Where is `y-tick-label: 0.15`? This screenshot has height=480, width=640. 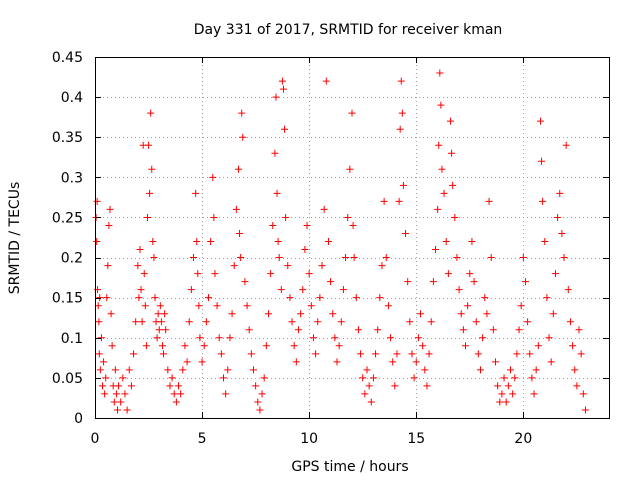 y-tick-label: 0.15 is located at coordinates (67, 299).